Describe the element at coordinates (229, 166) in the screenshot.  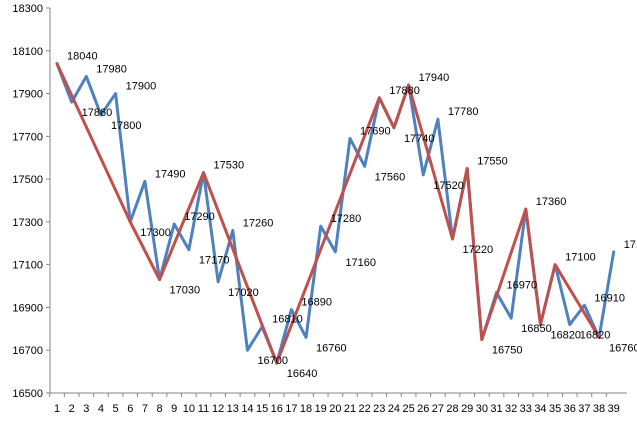
I see `data-label: 17530` at that location.